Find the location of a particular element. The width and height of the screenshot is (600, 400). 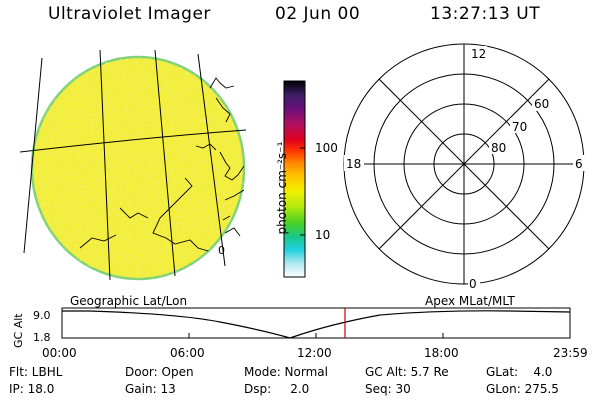

ip-info: IP: 18.0 is located at coordinates (31, 389).